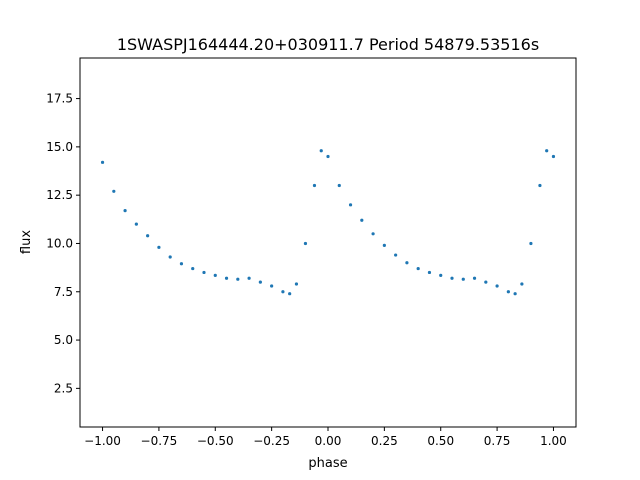 The image size is (640, 480). What do you see at coordinates (215, 441) in the screenshot?
I see `x-tick-label: −0.50` at bounding box center [215, 441].